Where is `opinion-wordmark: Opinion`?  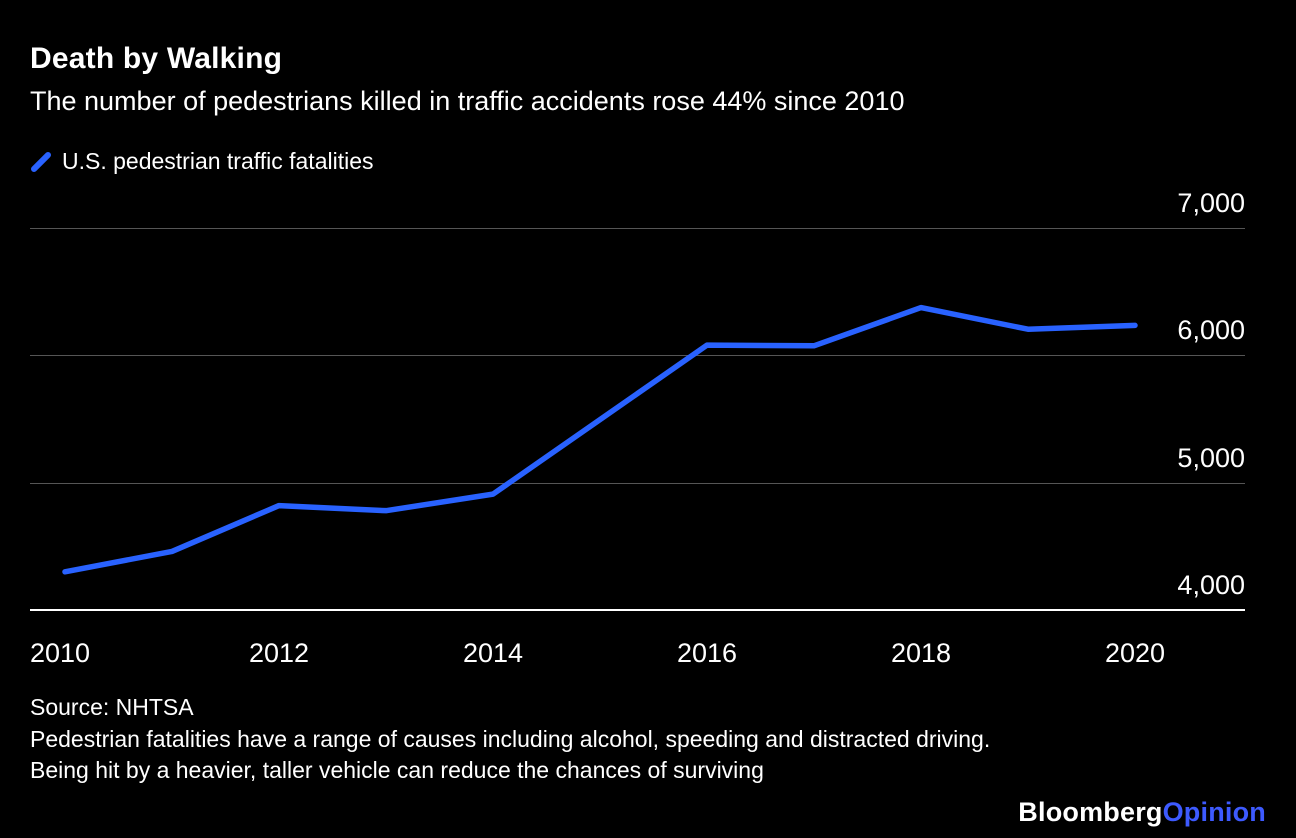 opinion-wordmark: Opinion is located at coordinates (1214, 812).